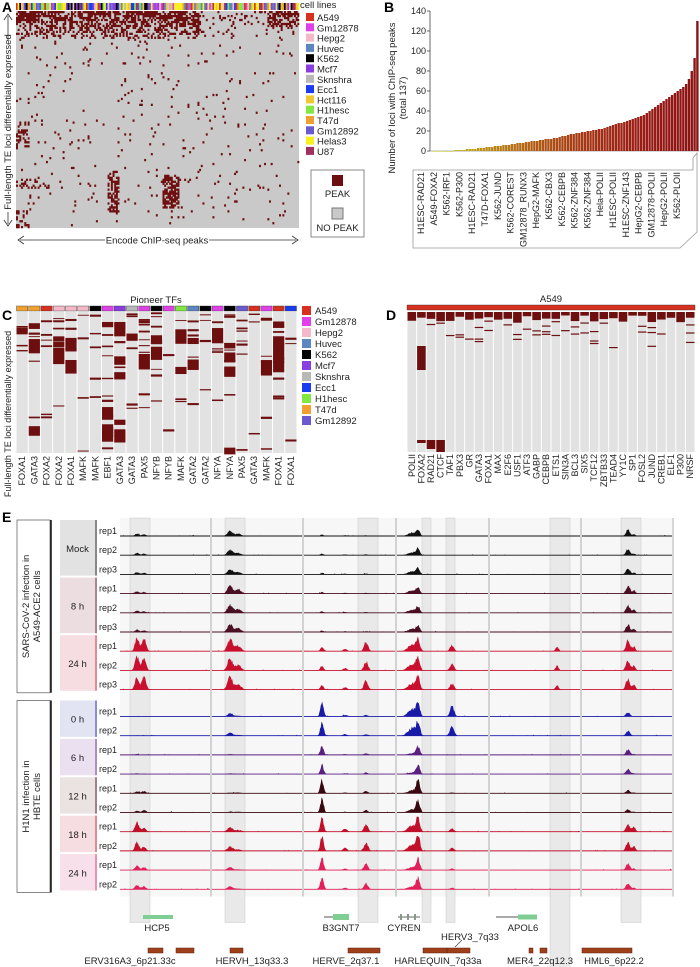 The image size is (700, 967). Describe the element at coordinates (129, 961) in the screenshot. I see `te-locus-label: ERV316A3_6p21.33c` at that location.